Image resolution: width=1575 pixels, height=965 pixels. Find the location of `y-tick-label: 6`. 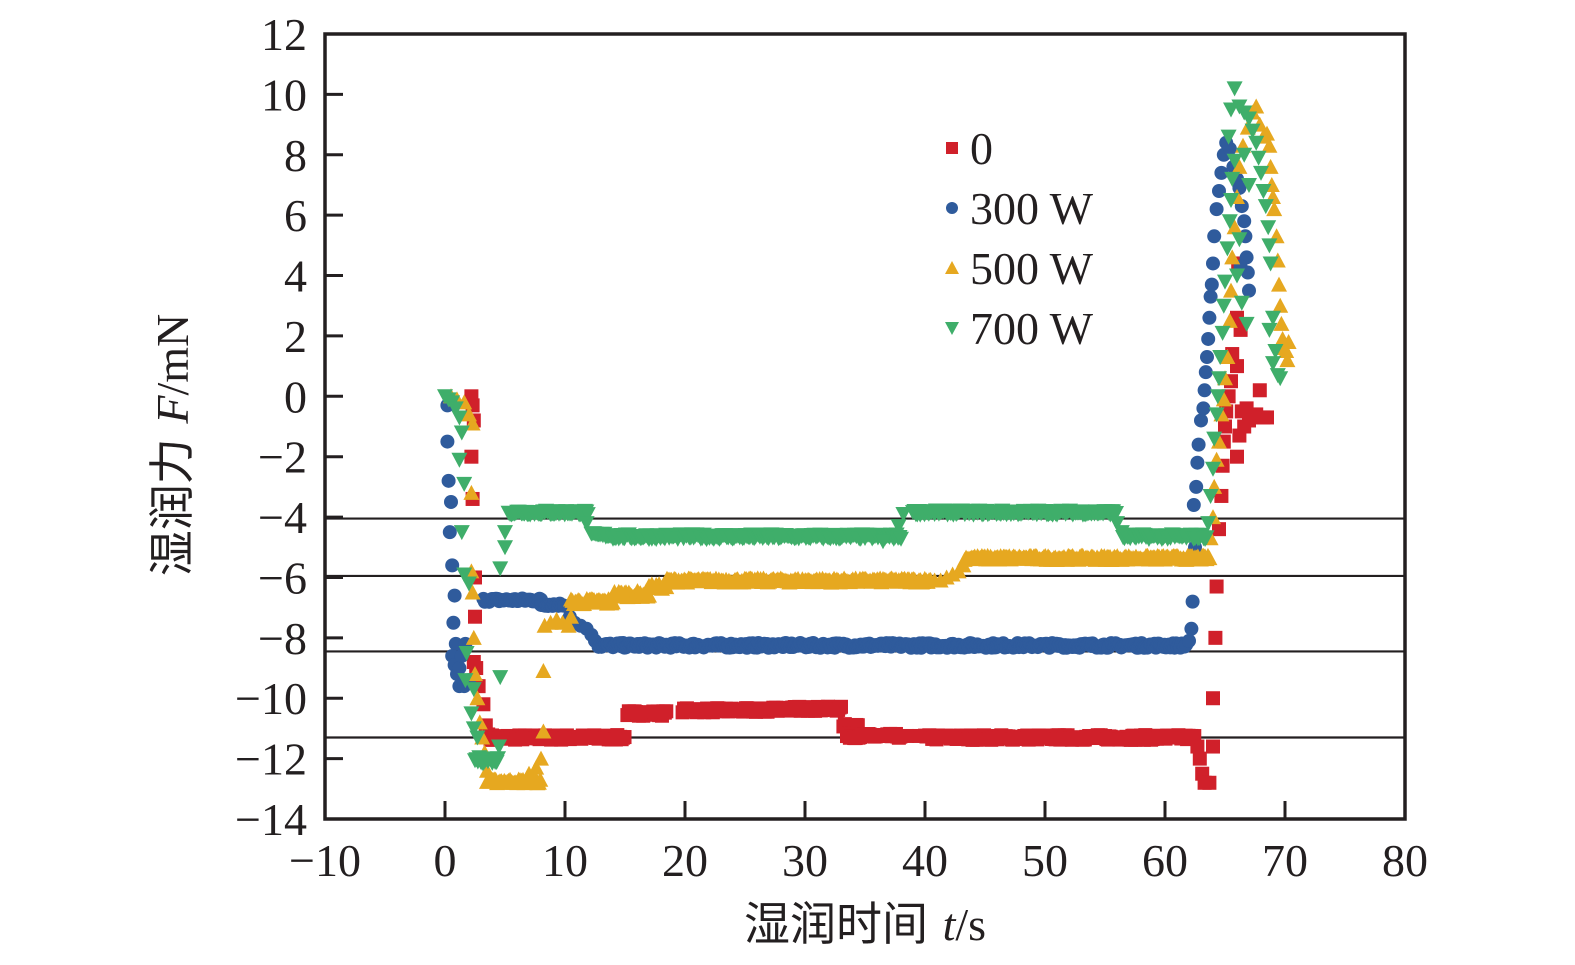

y-tick-label: 6 is located at coordinates (295, 215).